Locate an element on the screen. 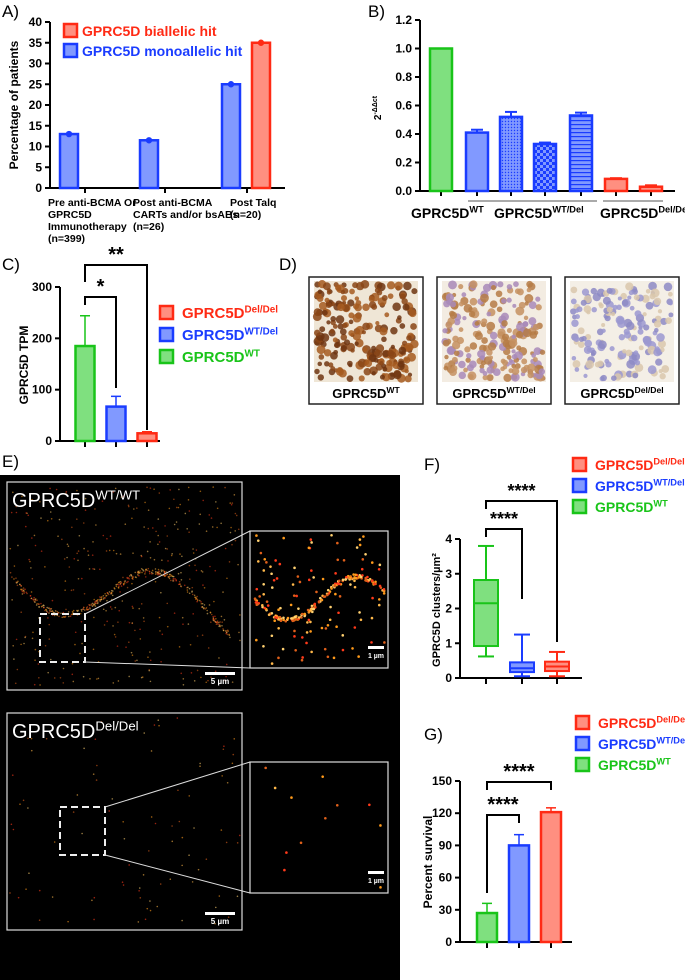 Image resolution: width=685 pixels, height=980 pixels. image-caption: GPRC5DWT/Del is located at coordinates (493, 393).